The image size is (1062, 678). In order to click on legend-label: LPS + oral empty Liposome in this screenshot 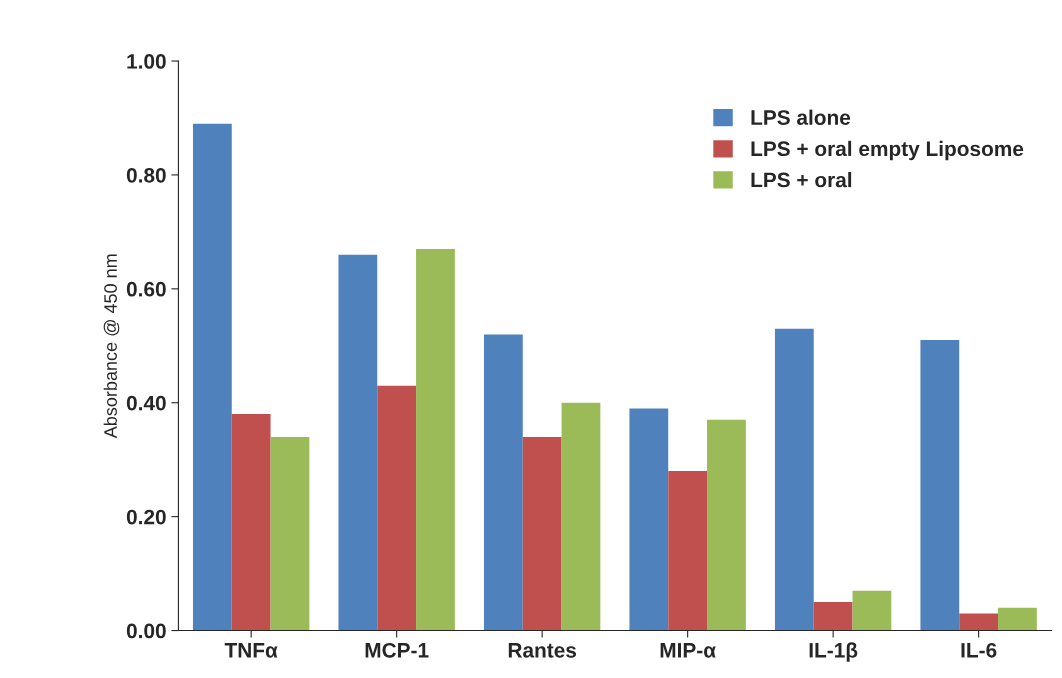, I will do `click(887, 150)`.